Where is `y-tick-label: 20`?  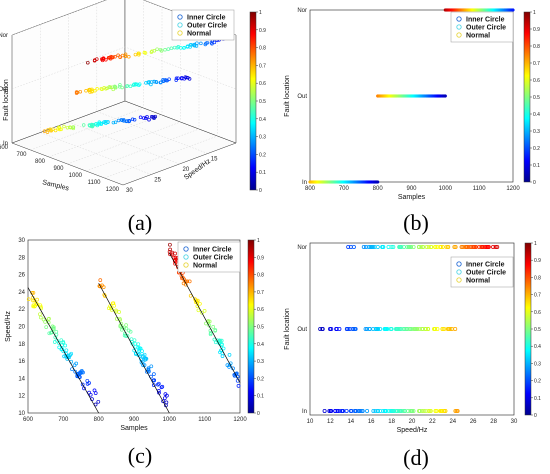 y-tick-label: 20 is located at coordinates (186, 170).